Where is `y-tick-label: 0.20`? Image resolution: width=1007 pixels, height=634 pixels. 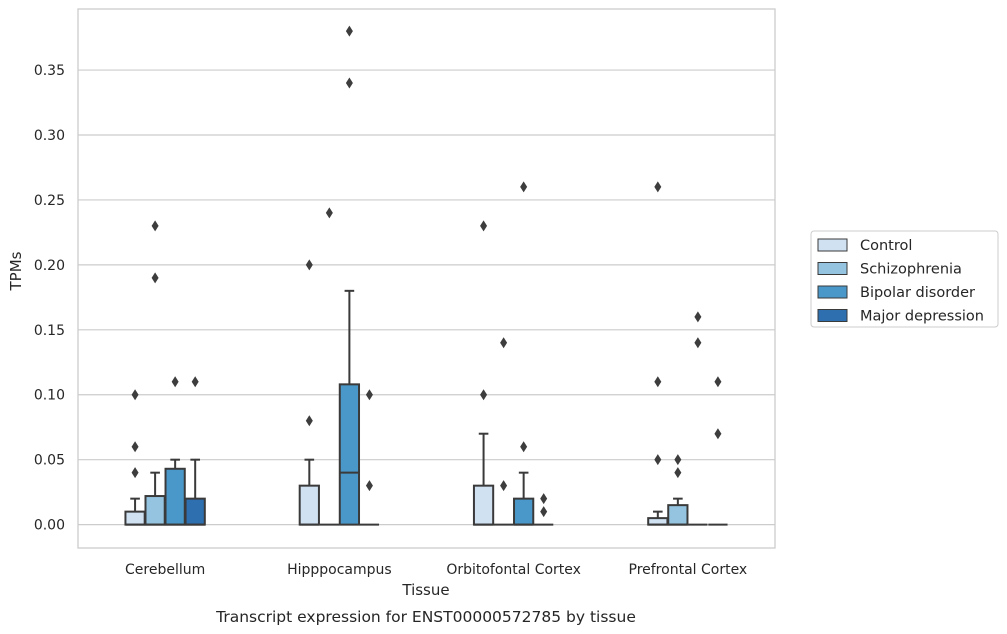
y-tick-label: 0.20 is located at coordinates (49, 266).